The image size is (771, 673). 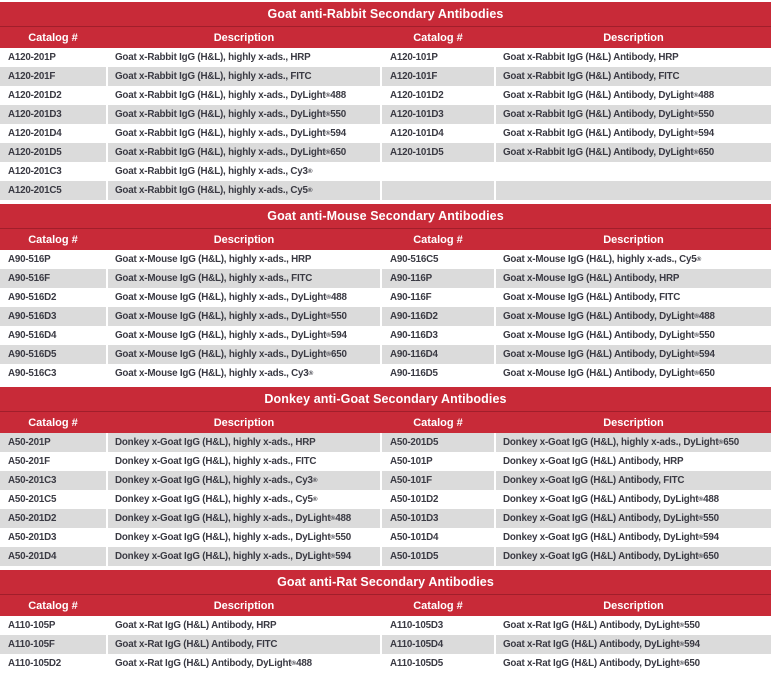 What do you see at coordinates (438, 499) in the screenshot?
I see `catalog-cell: A50-101D2` at bounding box center [438, 499].